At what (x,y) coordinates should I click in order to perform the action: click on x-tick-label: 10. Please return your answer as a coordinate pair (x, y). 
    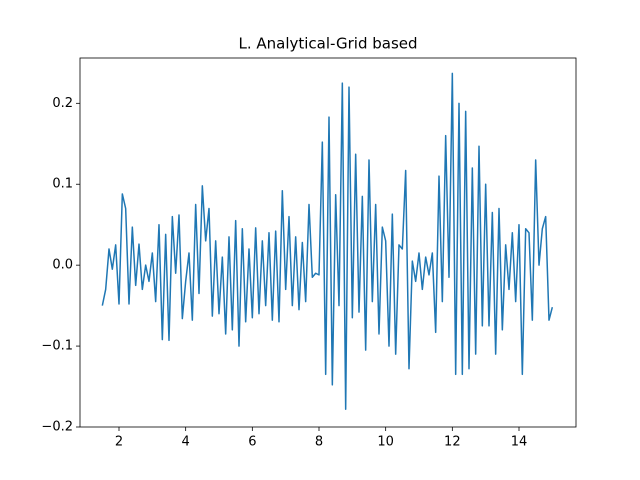
    Looking at the image, I should click on (385, 442).